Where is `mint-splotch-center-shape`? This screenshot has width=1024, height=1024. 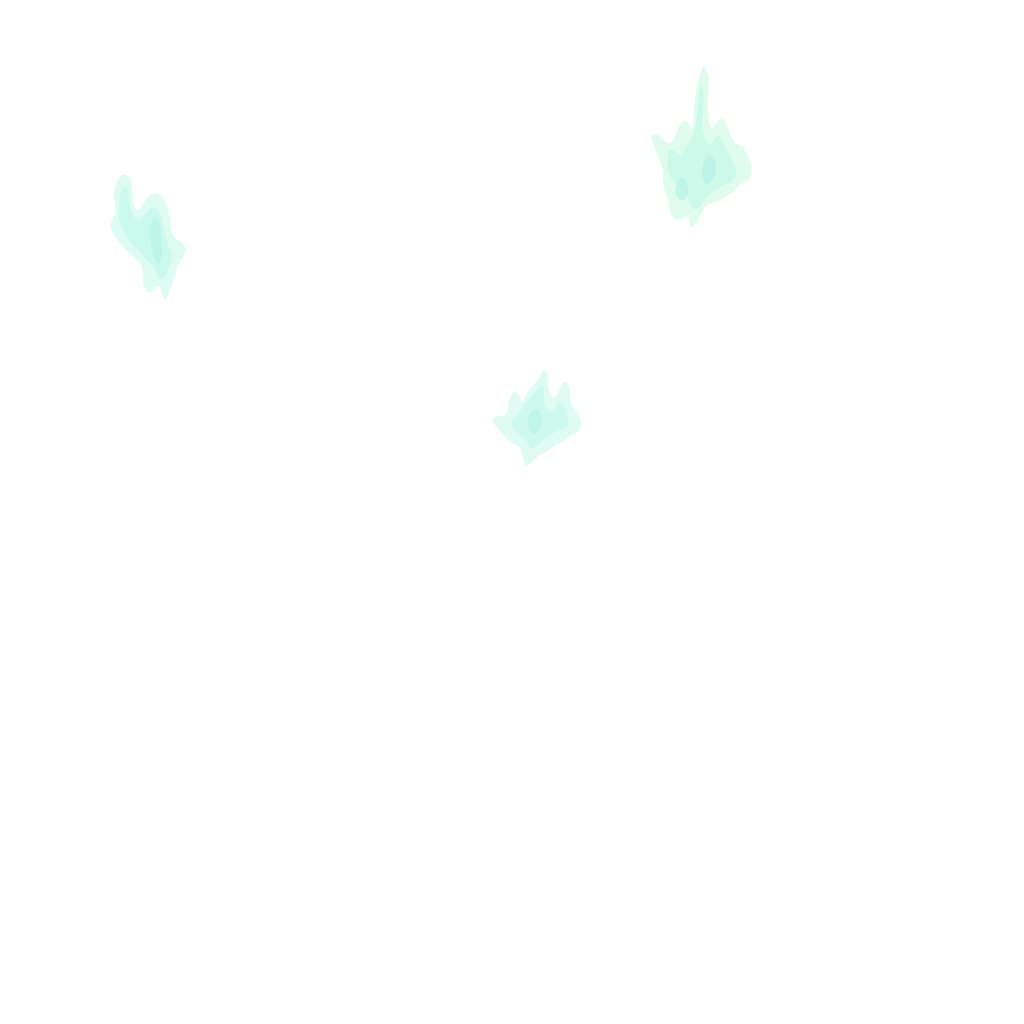
mint-splotch-center-shape is located at coordinates (537, 418).